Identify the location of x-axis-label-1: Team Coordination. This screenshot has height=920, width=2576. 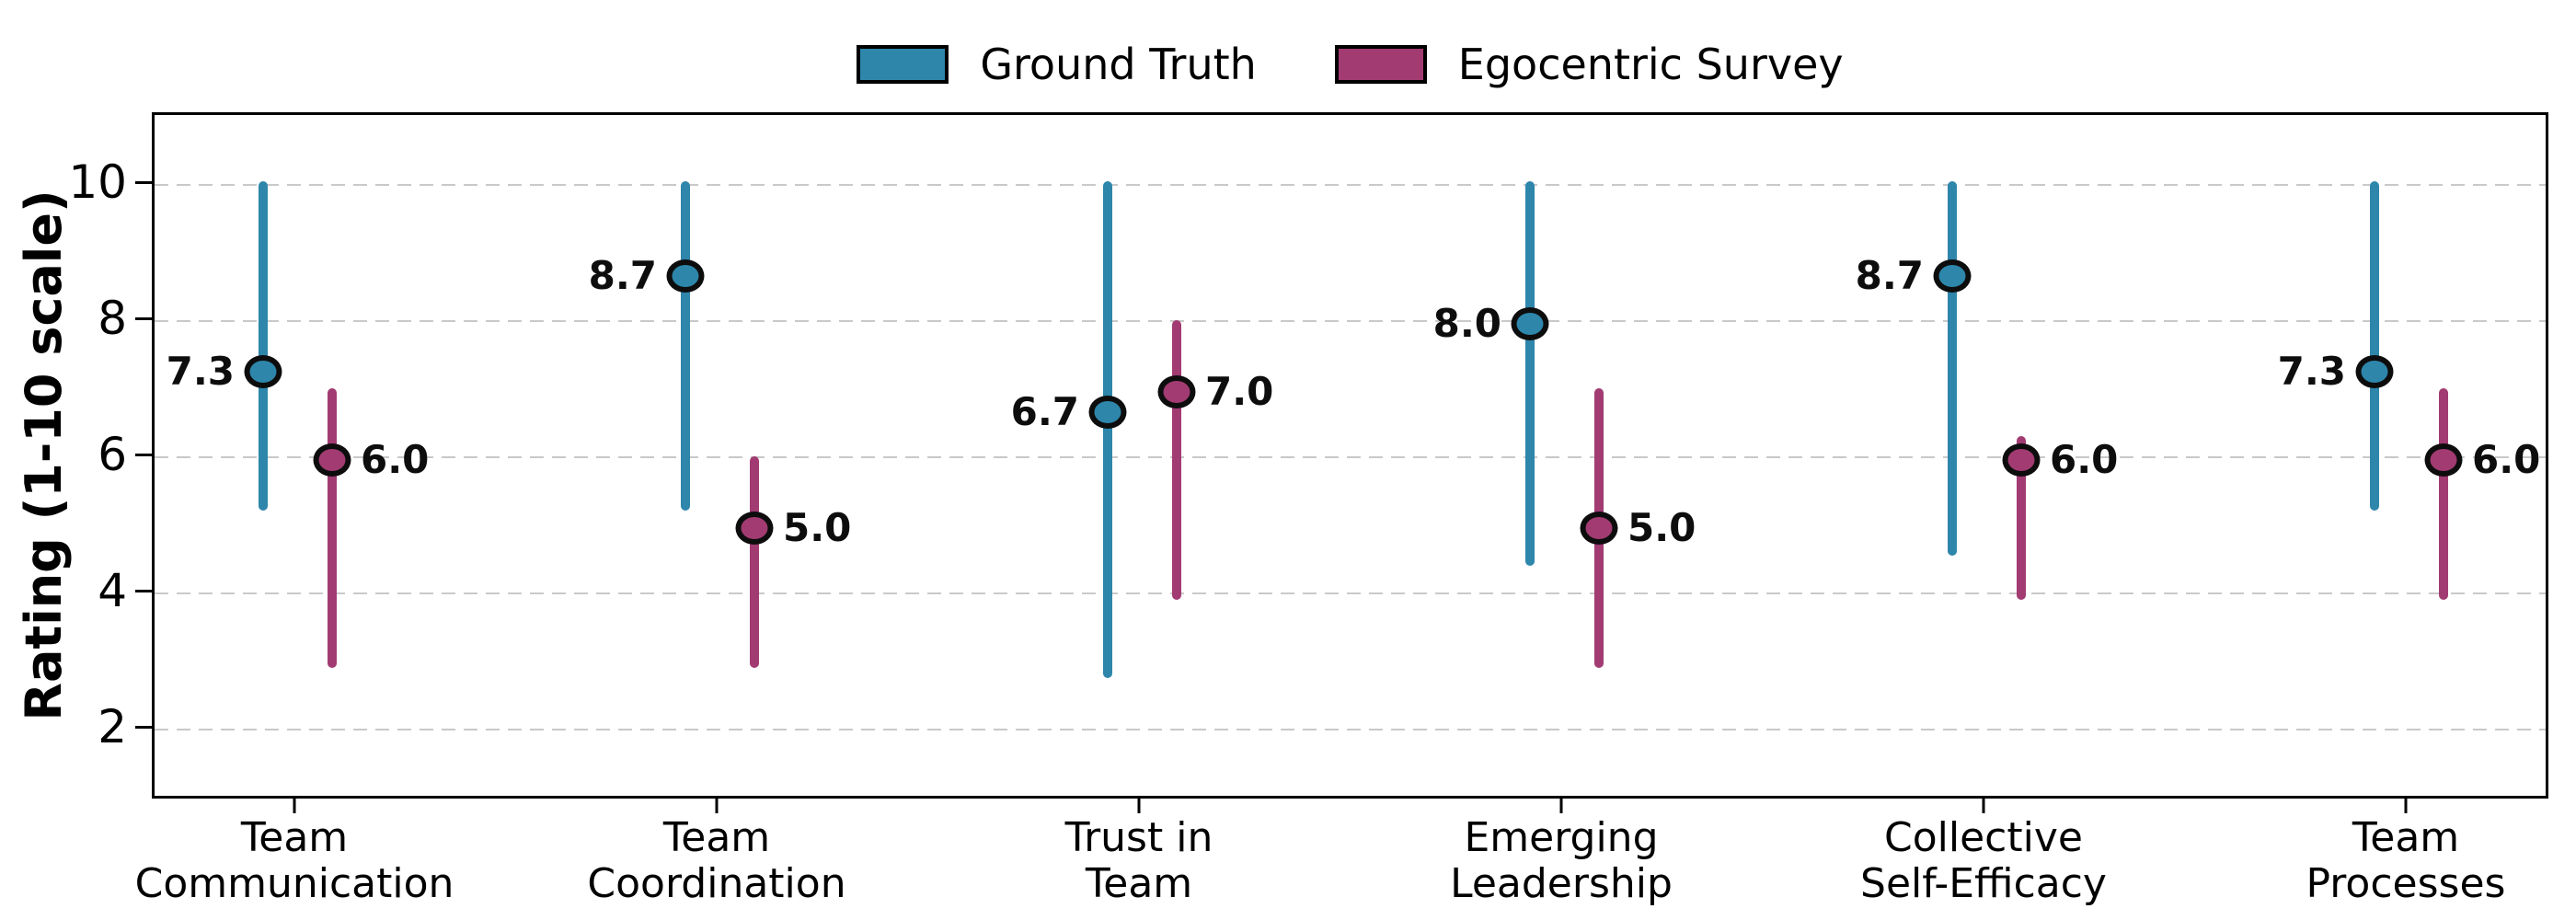
(716, 860).